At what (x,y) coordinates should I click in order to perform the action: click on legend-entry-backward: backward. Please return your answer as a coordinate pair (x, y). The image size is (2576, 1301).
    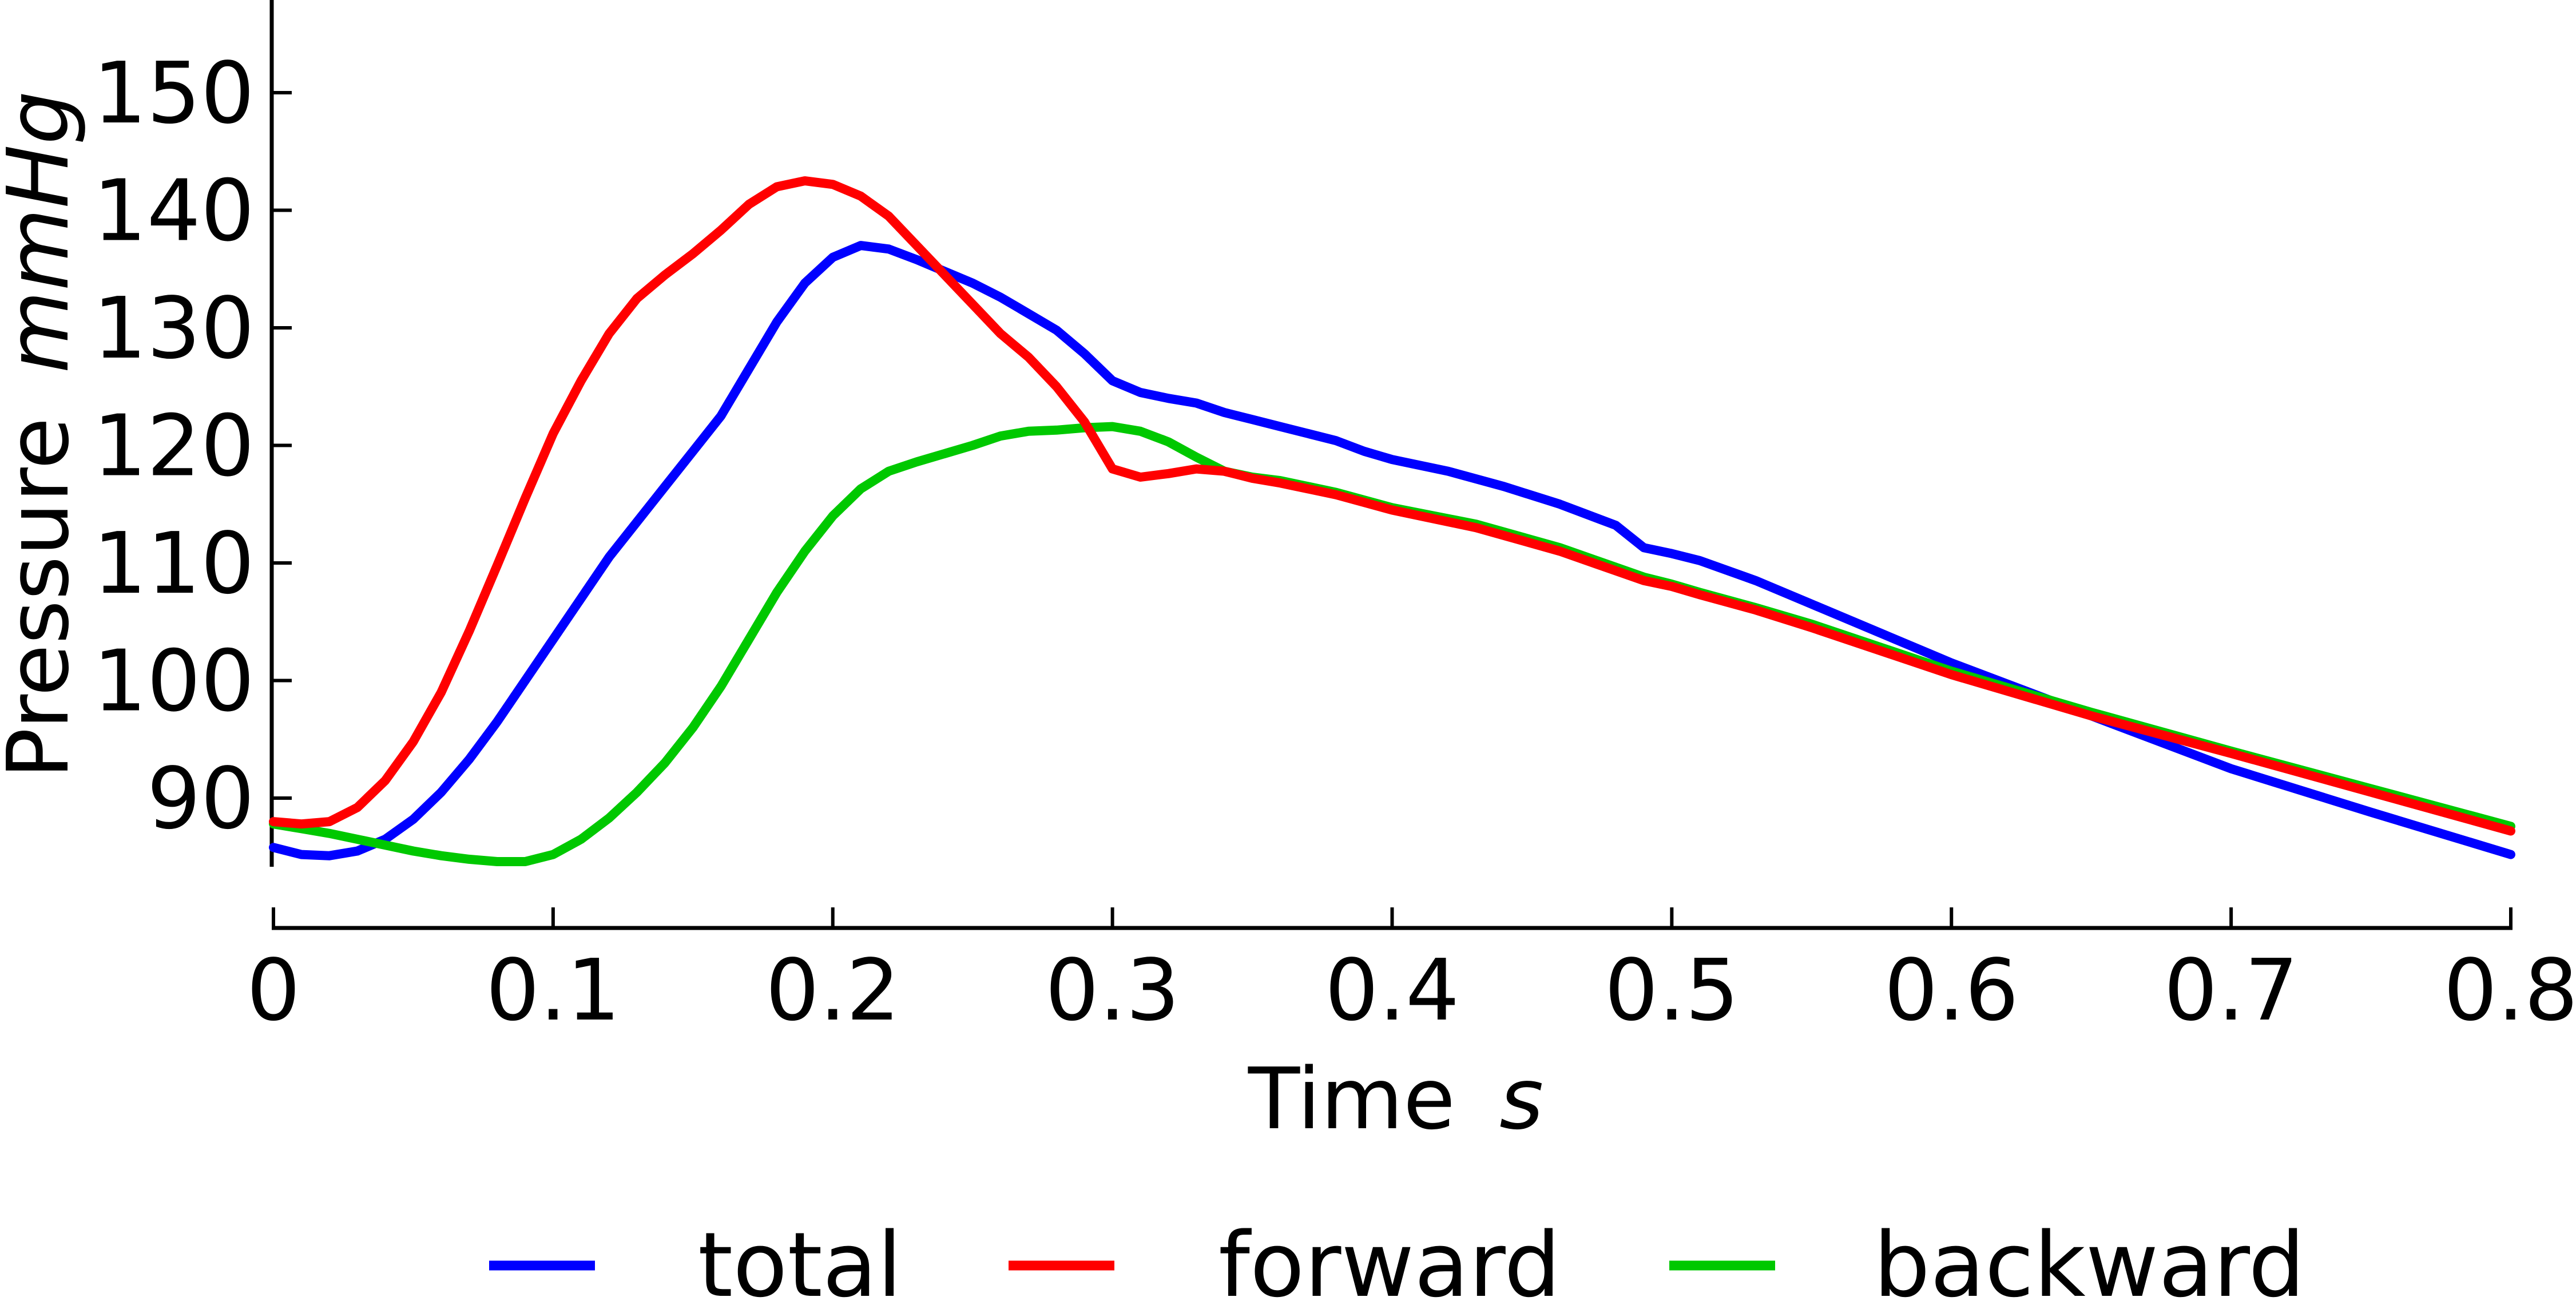
    Looking at the image, I should click on (1987, 1257).